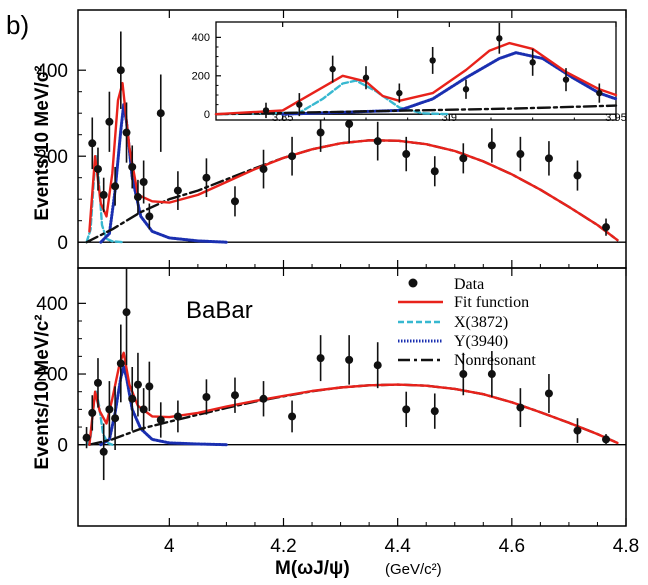 The height and width of the screenshot is (585, 648). I want to click on legend-data-marker, so click(413, 283).